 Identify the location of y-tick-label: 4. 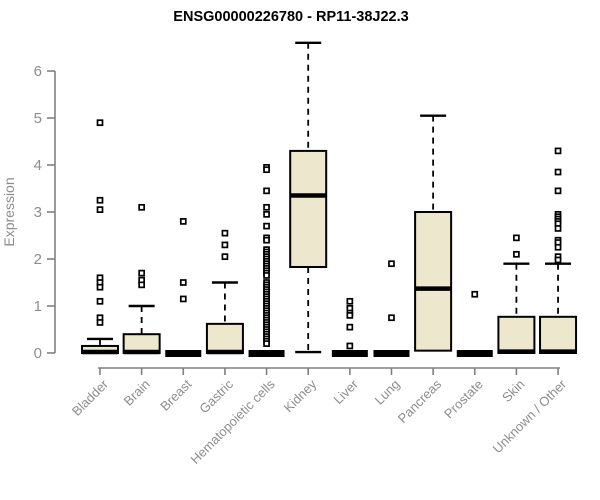
(38, 165).